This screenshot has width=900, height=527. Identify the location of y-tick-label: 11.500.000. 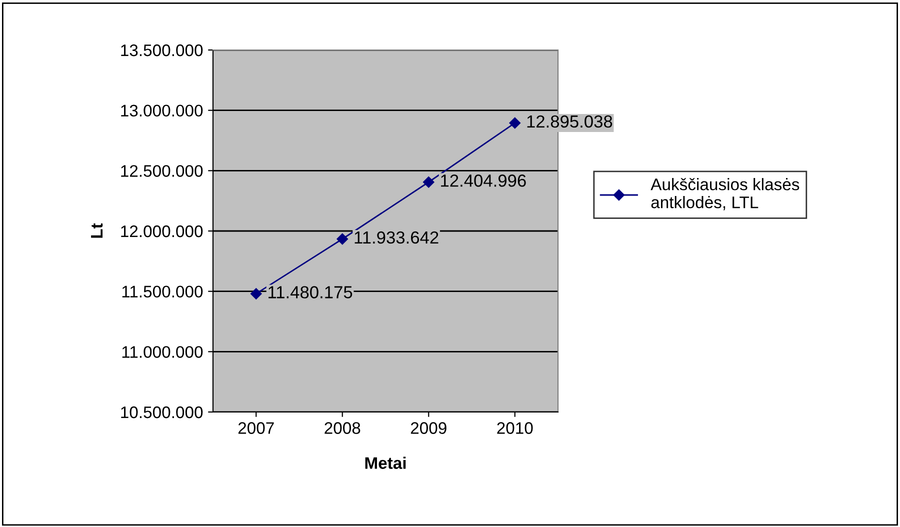
(162, 292).